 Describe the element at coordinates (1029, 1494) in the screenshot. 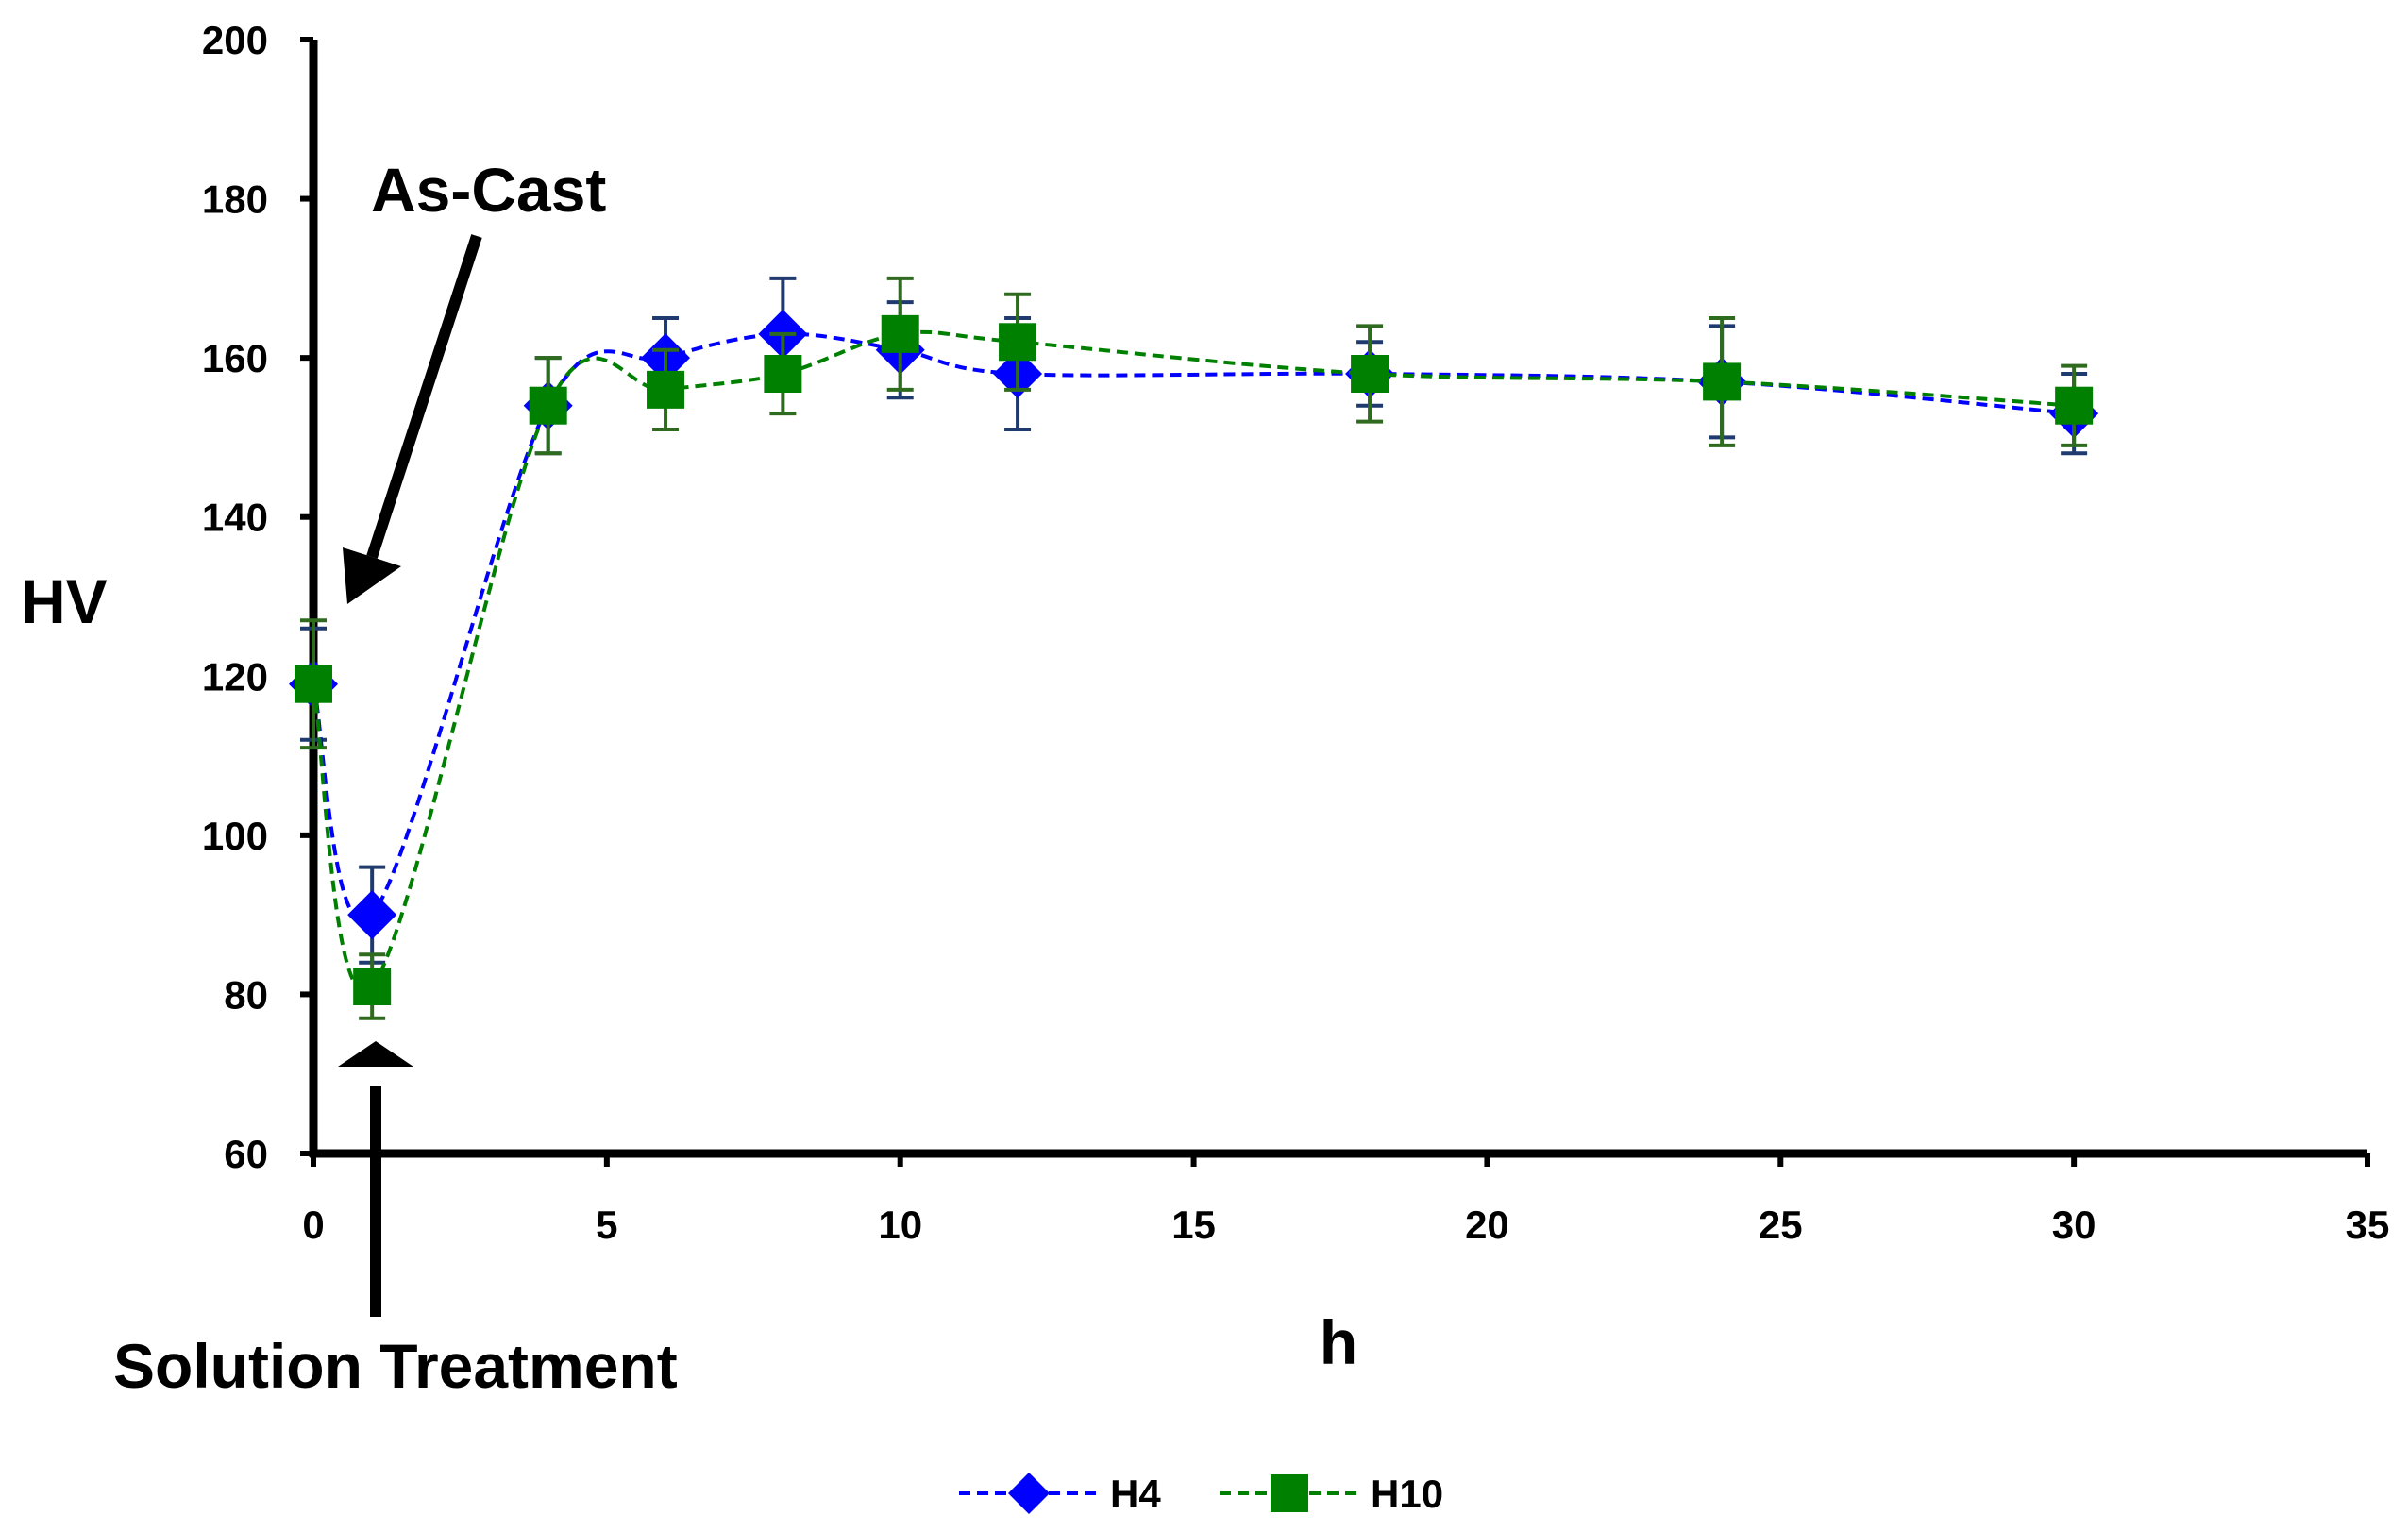

I see `legend-h4-marker` at that location.